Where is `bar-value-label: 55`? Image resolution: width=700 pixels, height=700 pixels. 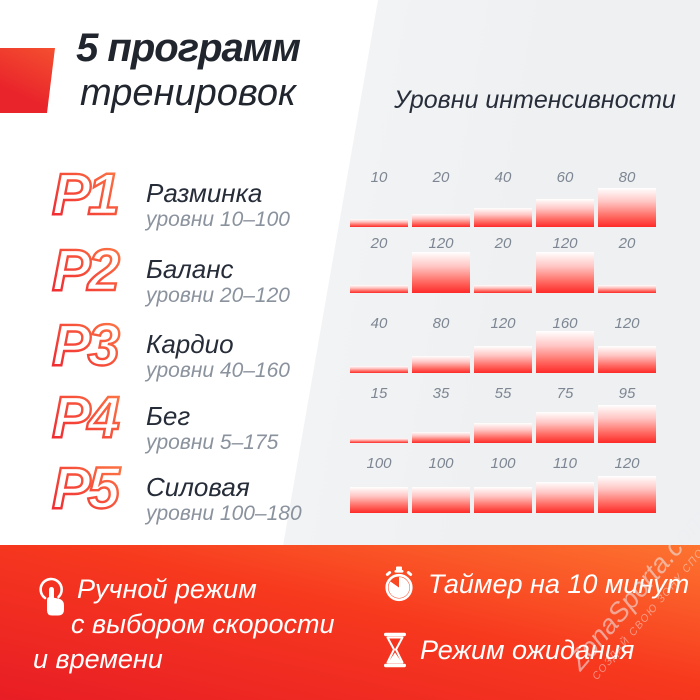 bar-value-label: 55 is located at coordinates (503, 393).